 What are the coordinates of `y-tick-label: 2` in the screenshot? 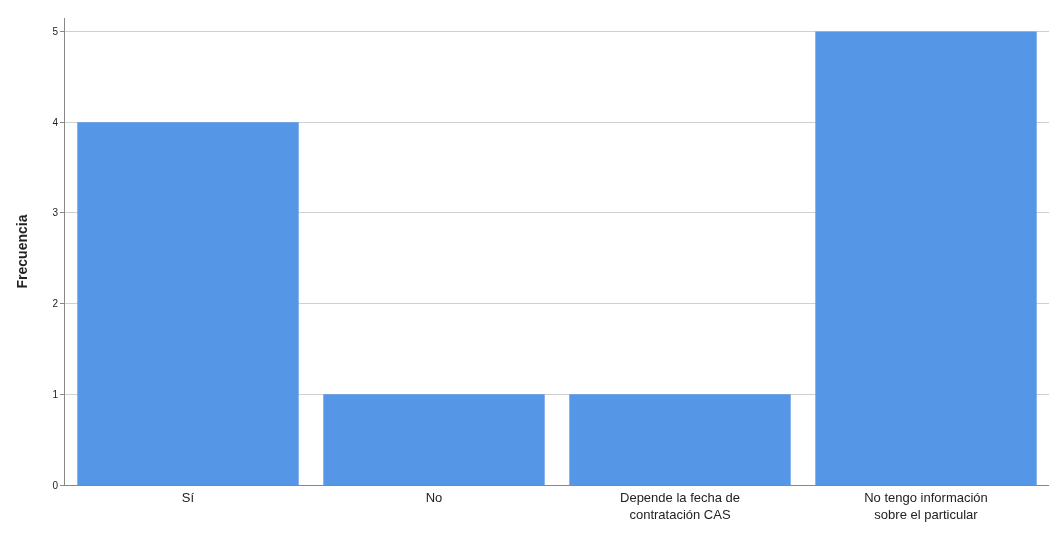 It's located at (55, 304).